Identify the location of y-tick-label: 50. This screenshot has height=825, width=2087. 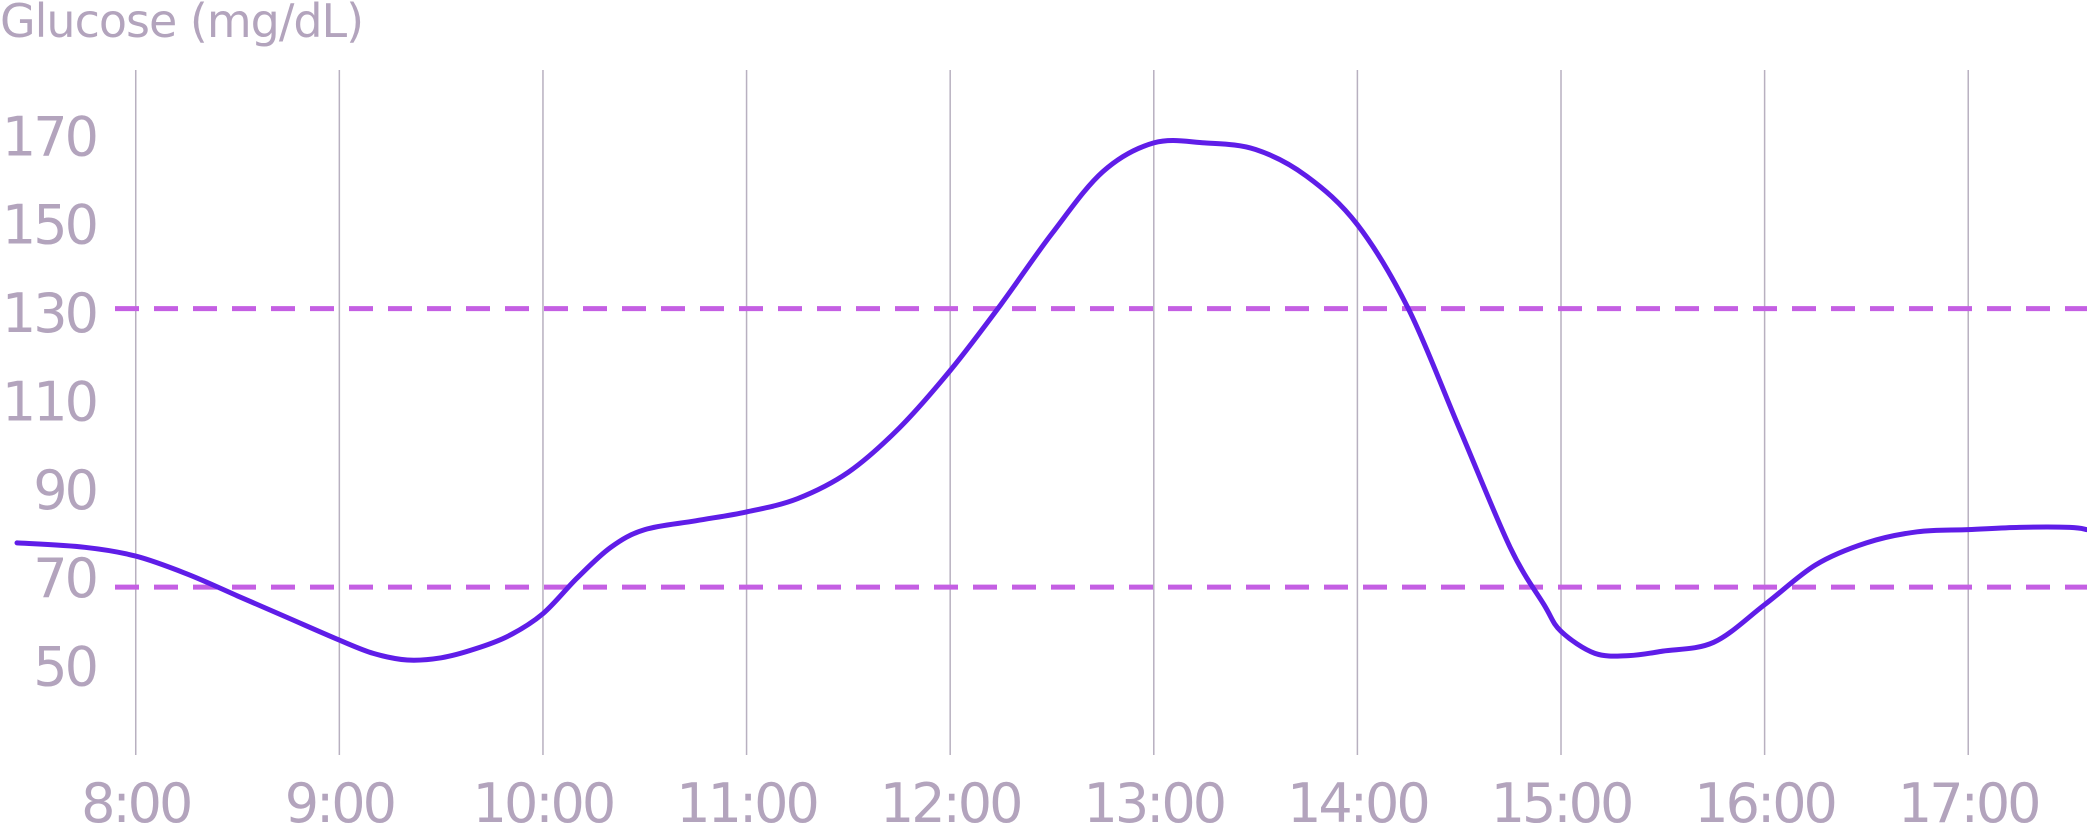
(64, 667).